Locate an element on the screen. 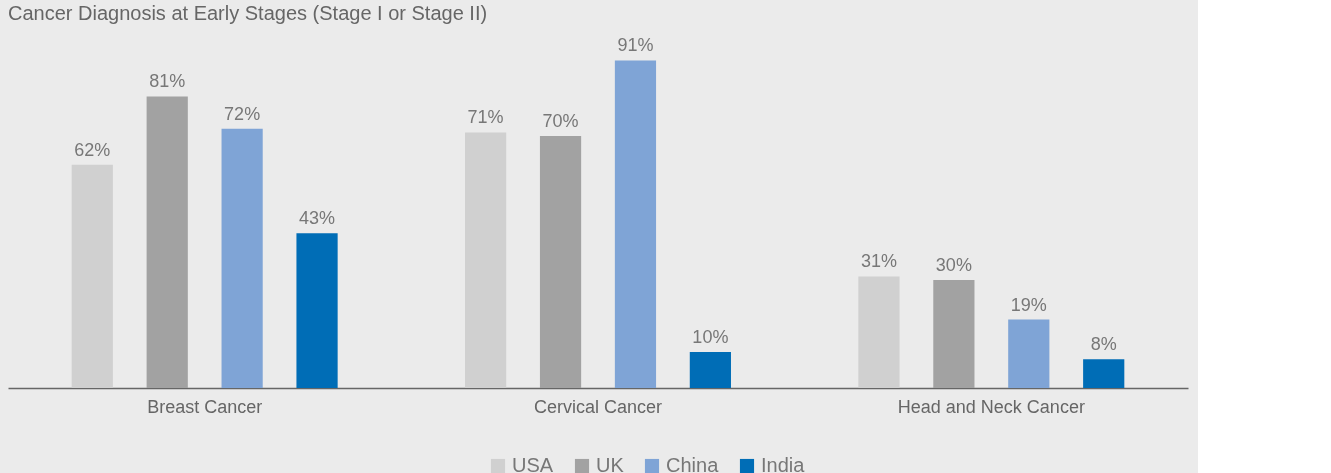 The width and height of the screenshot is (1331, 473). data-label: 62% is located at coordinates (92, 149).